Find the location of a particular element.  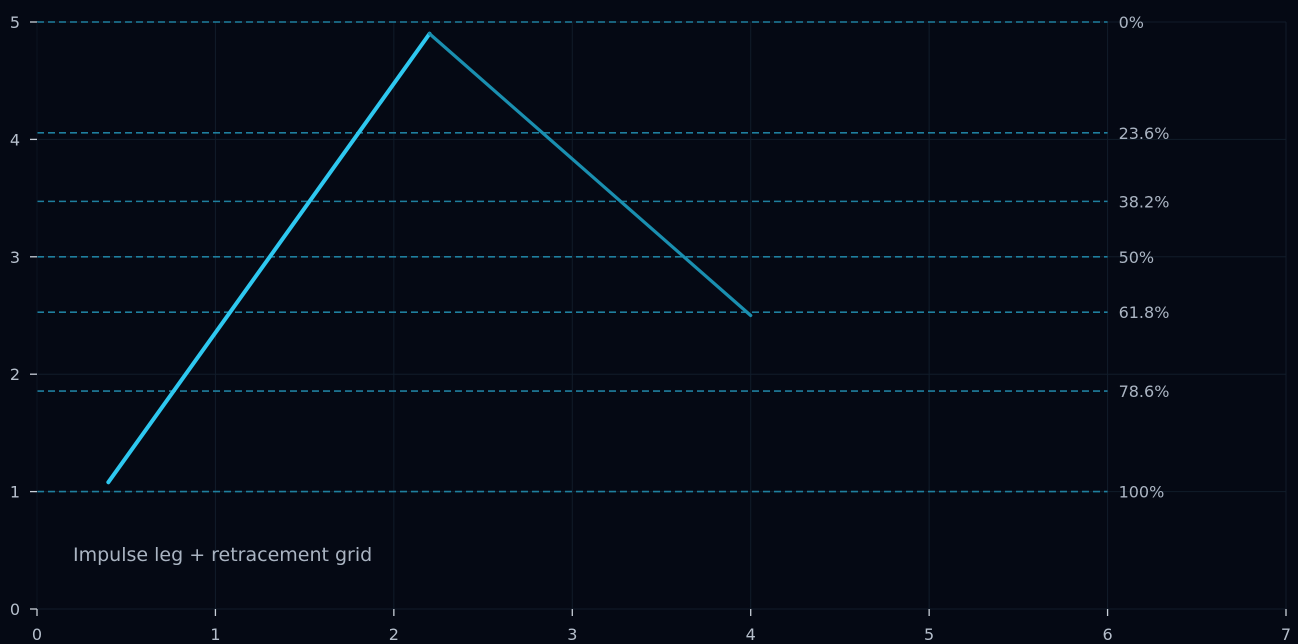

level-label: 50% is located at coordinates (1137, 257).